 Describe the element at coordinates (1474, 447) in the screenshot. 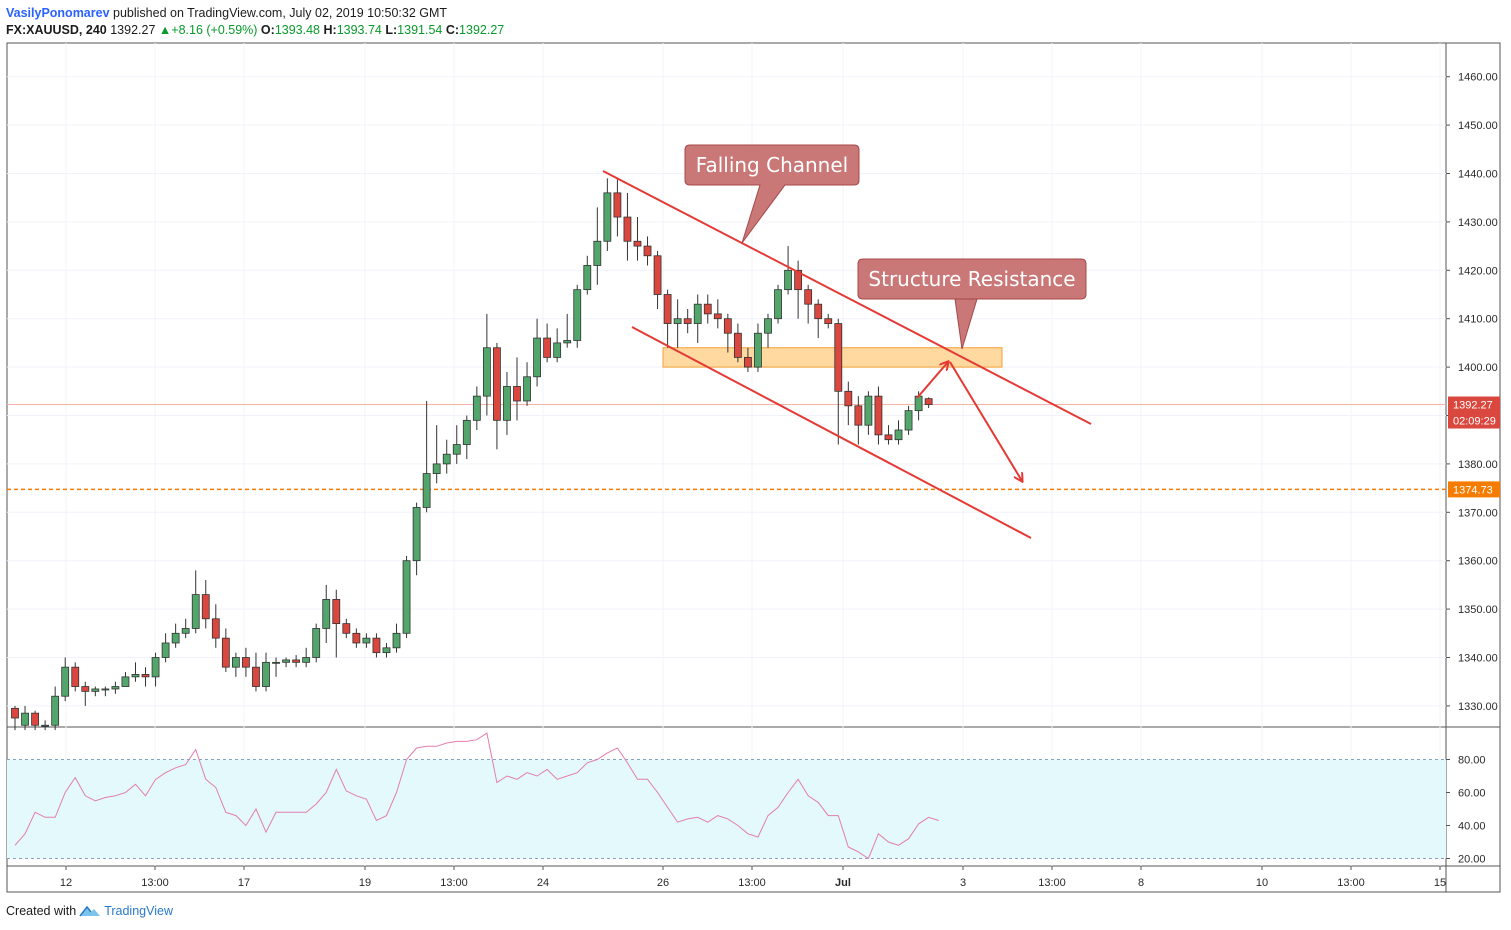

I see `price-labels: 1392.27 02:09:29 1374.73` at that location.